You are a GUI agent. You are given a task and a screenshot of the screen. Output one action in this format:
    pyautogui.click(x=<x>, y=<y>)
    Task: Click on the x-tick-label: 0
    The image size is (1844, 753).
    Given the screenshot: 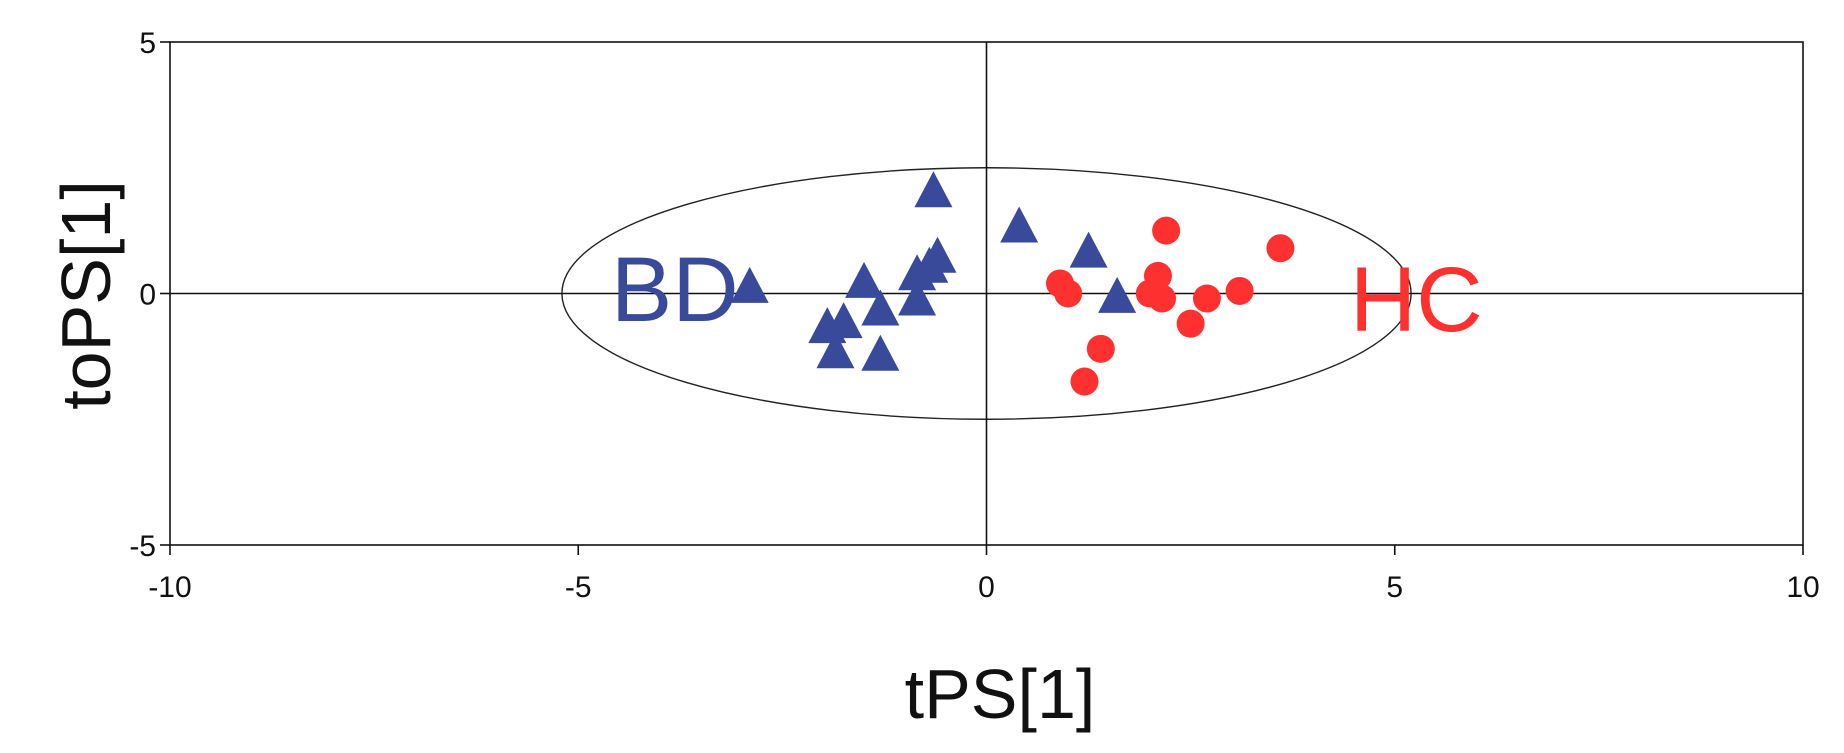 What is the action you would take?
    pyautogui.click(x=986, y=587)
    